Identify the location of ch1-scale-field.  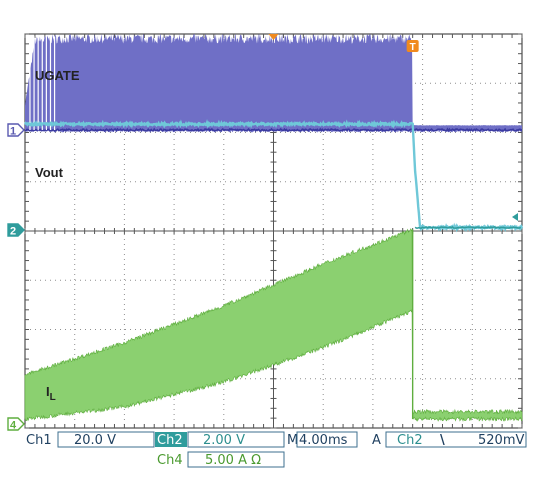
(106, 439).